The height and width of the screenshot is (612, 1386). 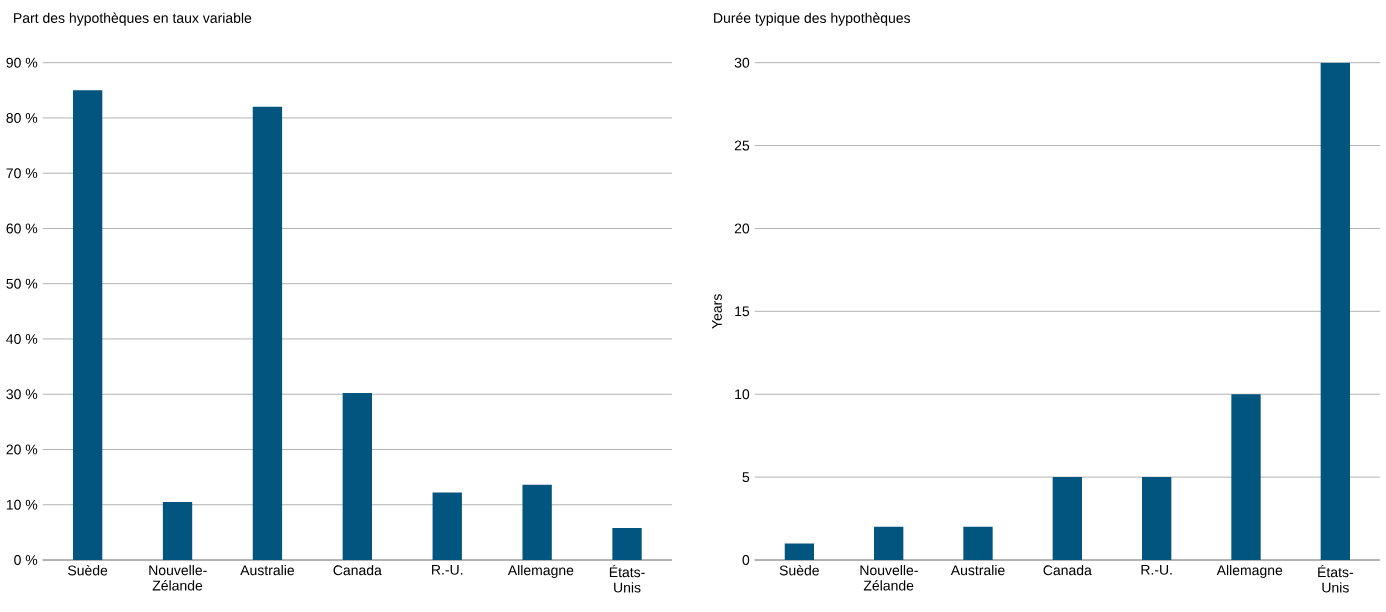 I want to click on y-tick-label: 50 %, so click(x=22, y=283).